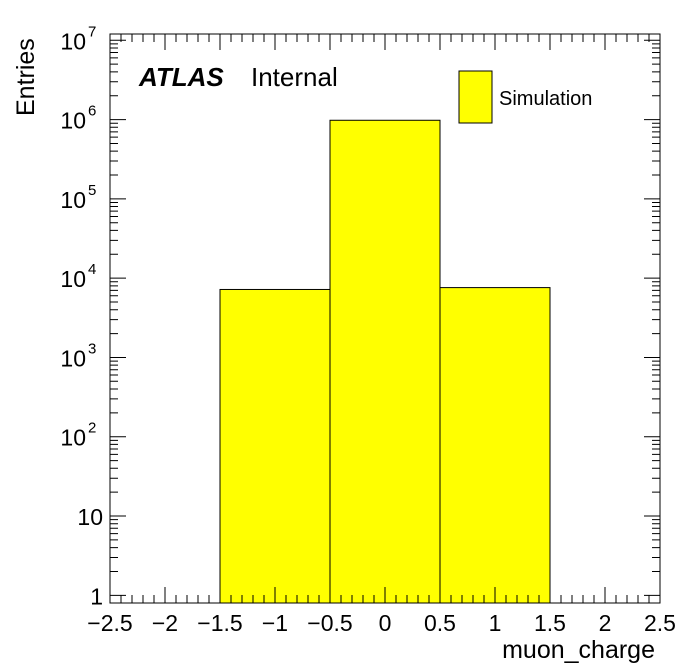  Describe the element at coordinates (92, 428) in the screenshot. I see `y-tick-exponent: 2` at that location.